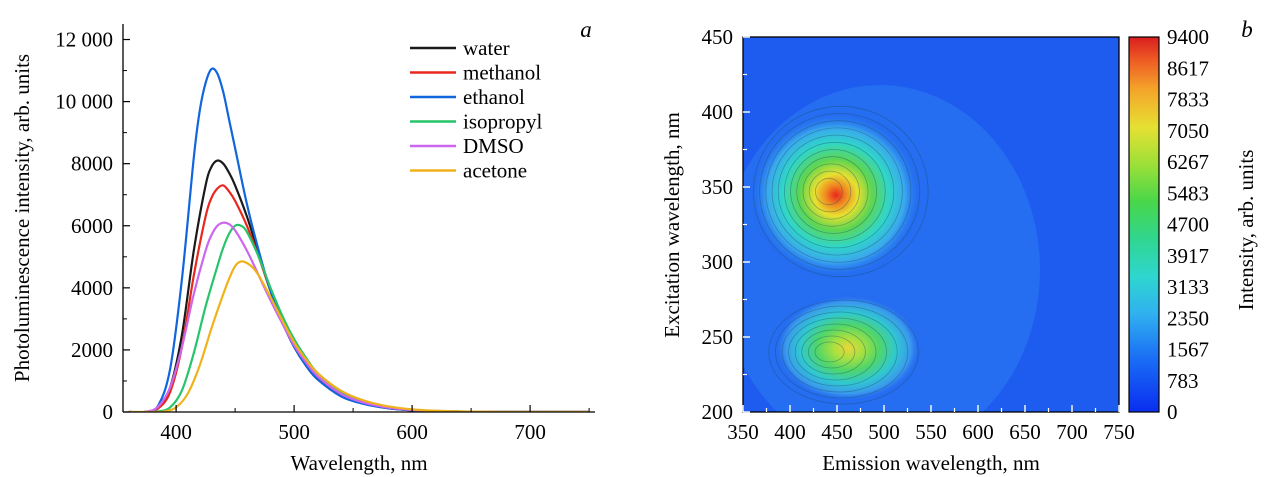 The height and width of the screenshot is (477, 1264). I want to click on colorbar-label: Intensity, arb. units, so click(1246, 230).